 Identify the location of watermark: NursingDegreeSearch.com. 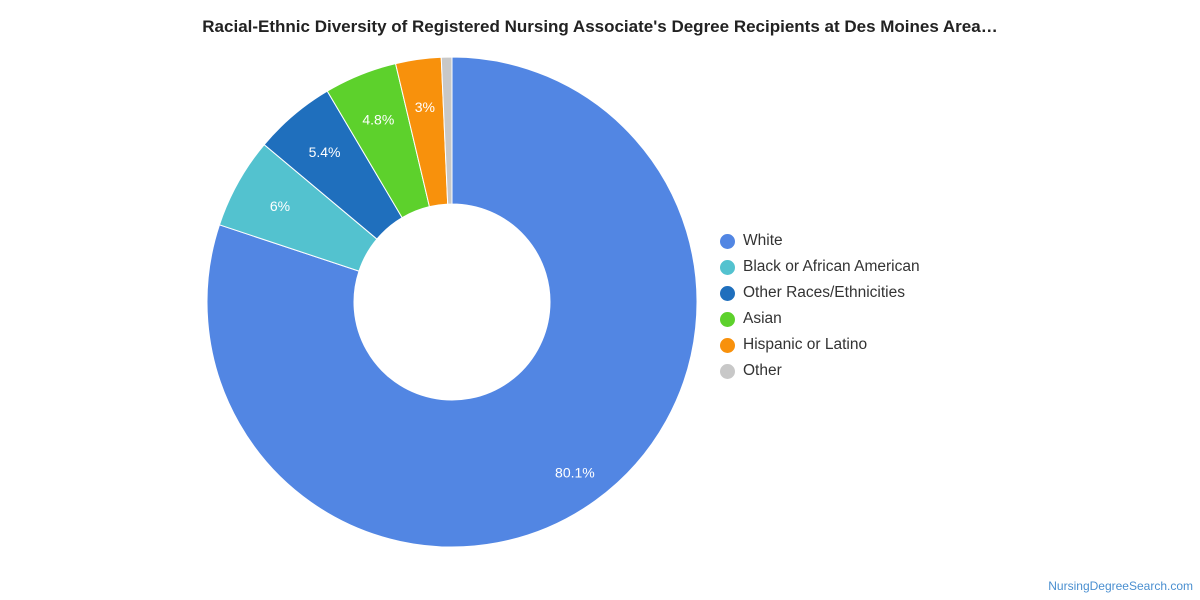
(1120, 586).